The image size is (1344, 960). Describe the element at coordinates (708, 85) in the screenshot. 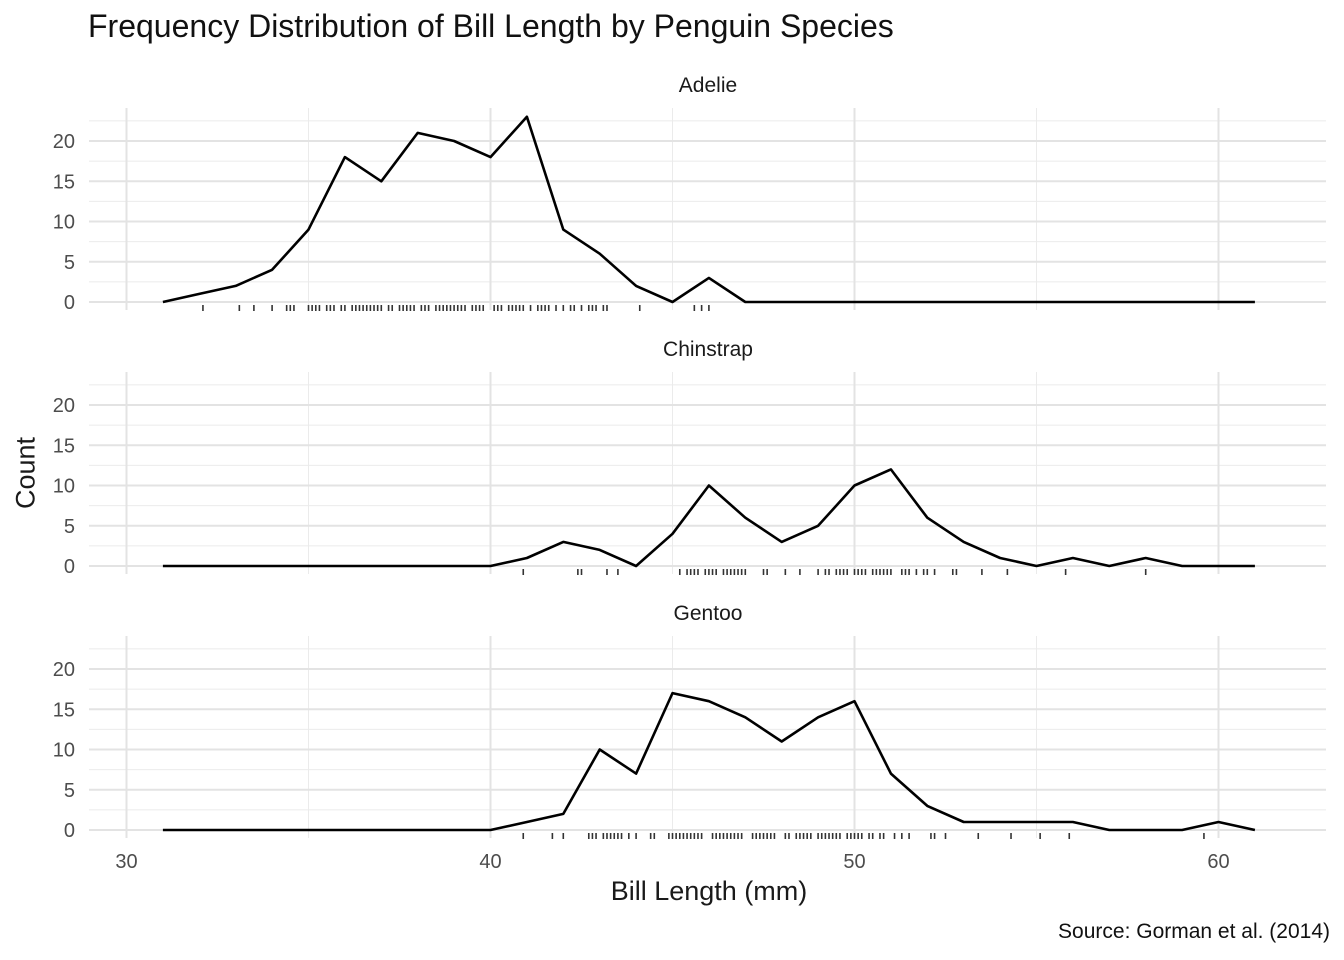

I see `facet-label: Adelie` at that location.